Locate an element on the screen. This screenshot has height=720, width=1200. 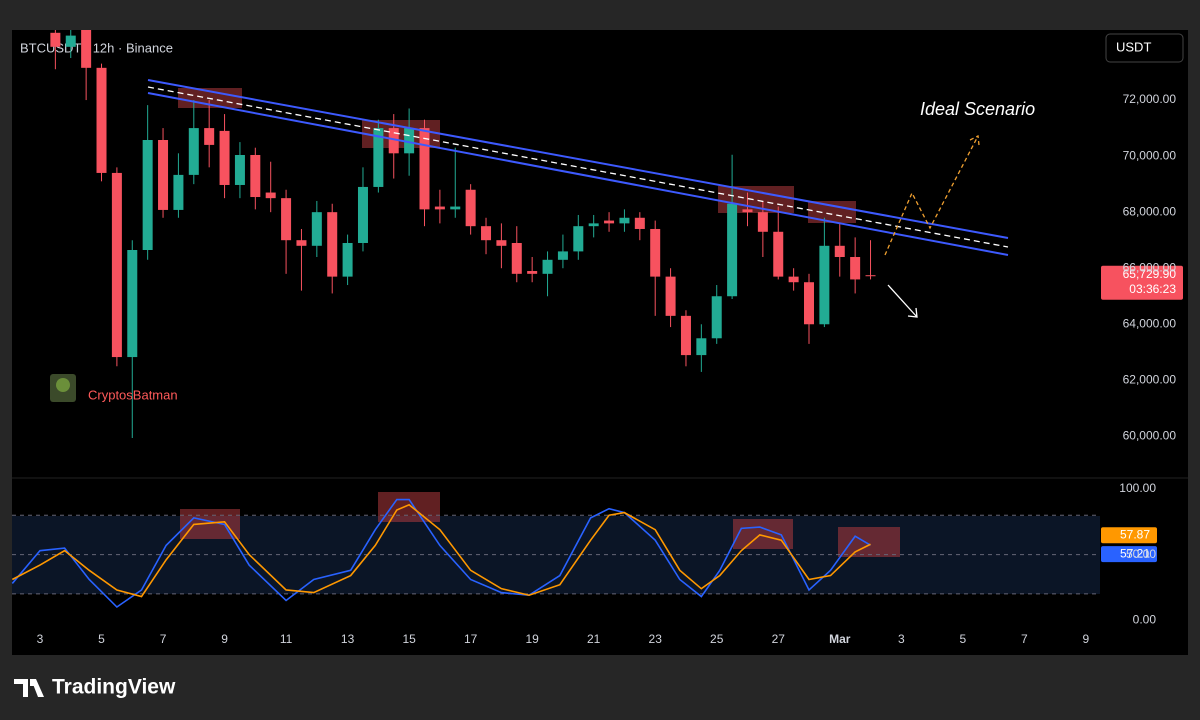
y-tick-label: 64,000.00 is located at coordinates (1150, 323).